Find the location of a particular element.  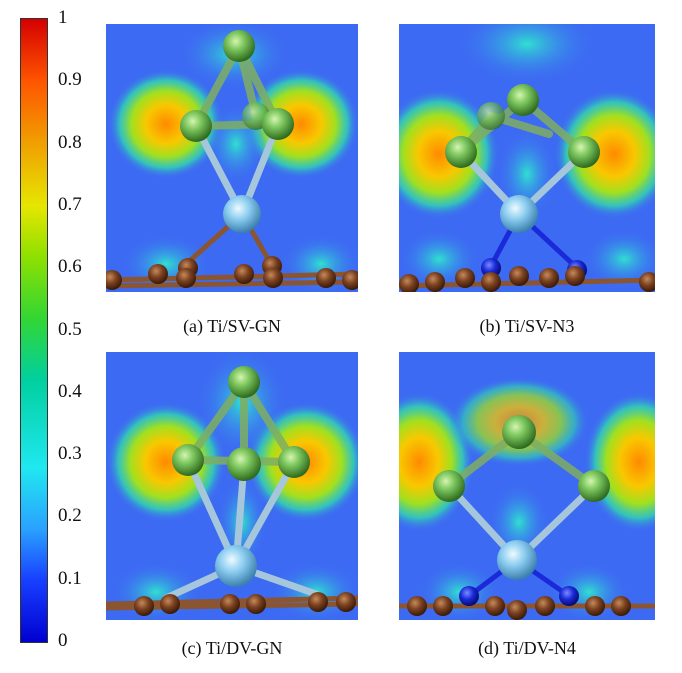

colorbar-tick-label: 0 is located at coordinates (63, 640).